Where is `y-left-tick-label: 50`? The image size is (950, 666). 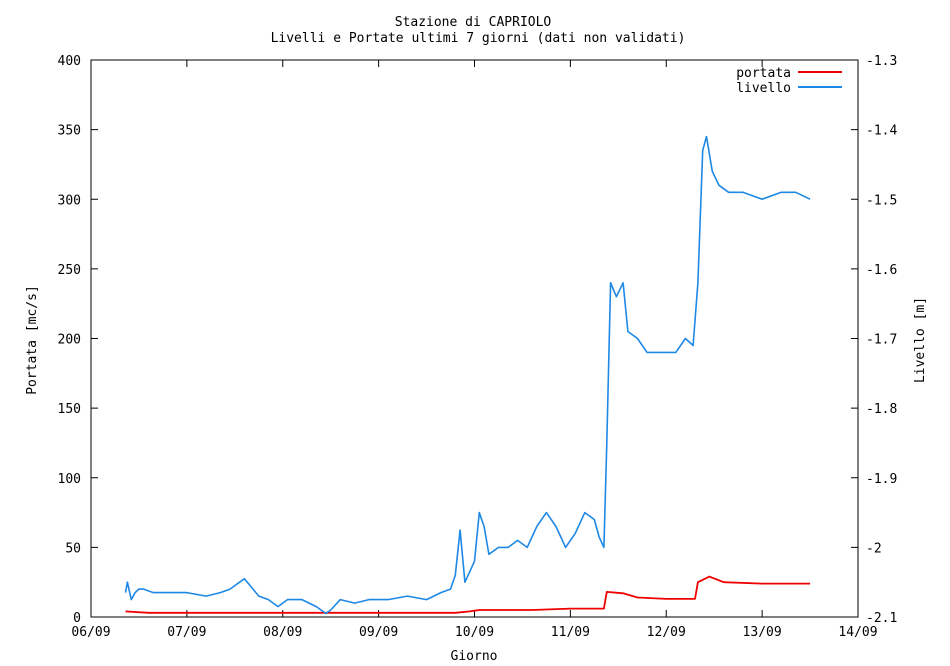 y-left-tick-label: 50 is located at coordinates (73, 548).